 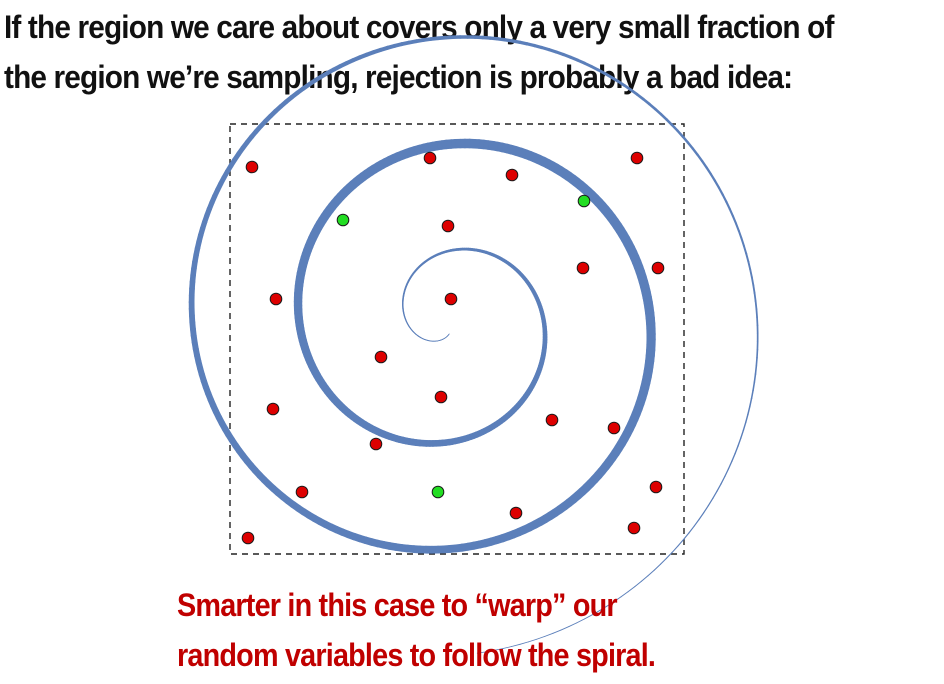 I want to click on caption-line-2: random variables to follow the spiral., so click(x=416, y=655).